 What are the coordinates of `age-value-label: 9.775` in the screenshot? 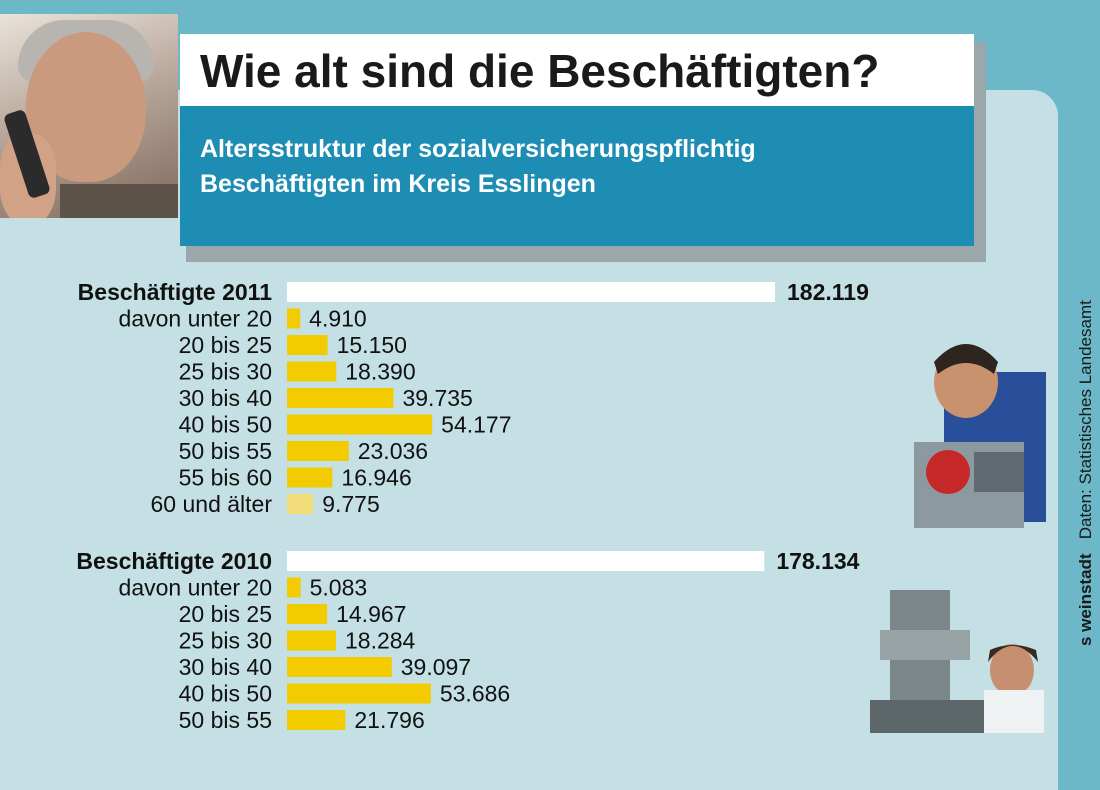 It's located at (351, 504).